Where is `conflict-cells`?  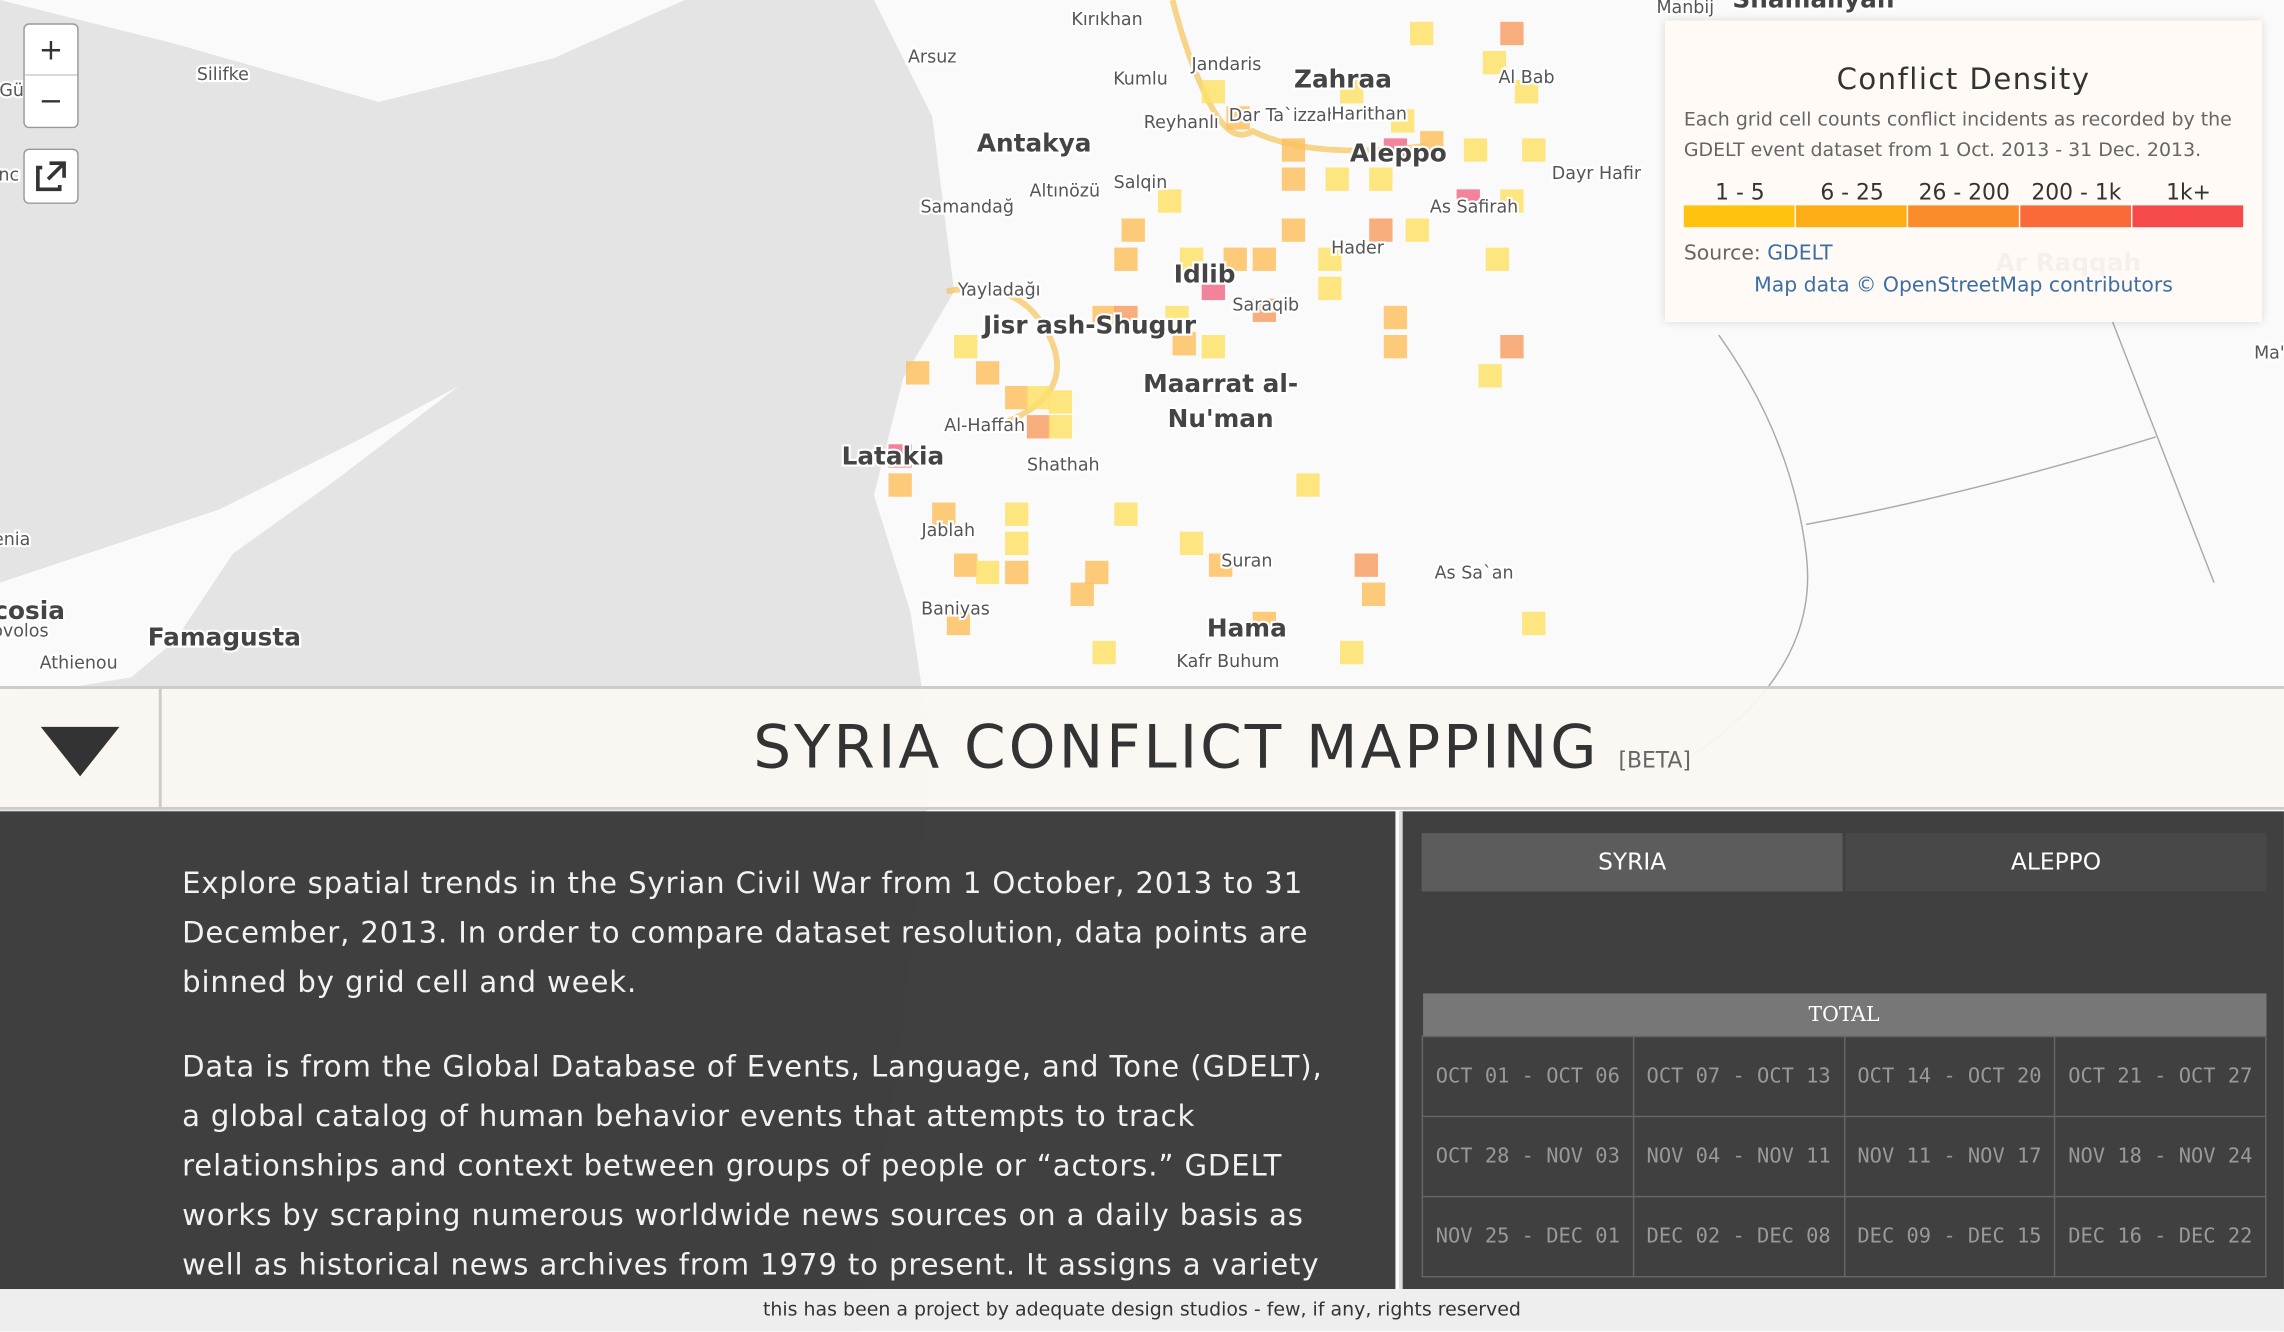
conflict-cells is located at coordinates (1217, 343).